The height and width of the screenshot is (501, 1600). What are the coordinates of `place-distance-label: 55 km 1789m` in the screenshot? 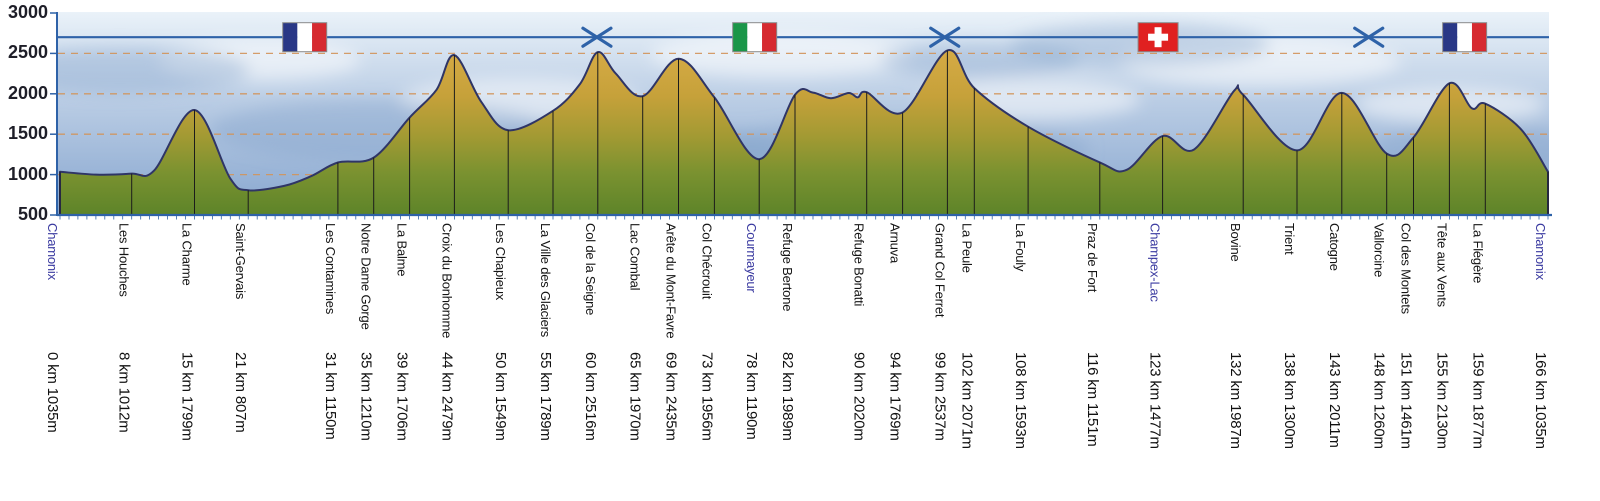 It's located at (545, 396).